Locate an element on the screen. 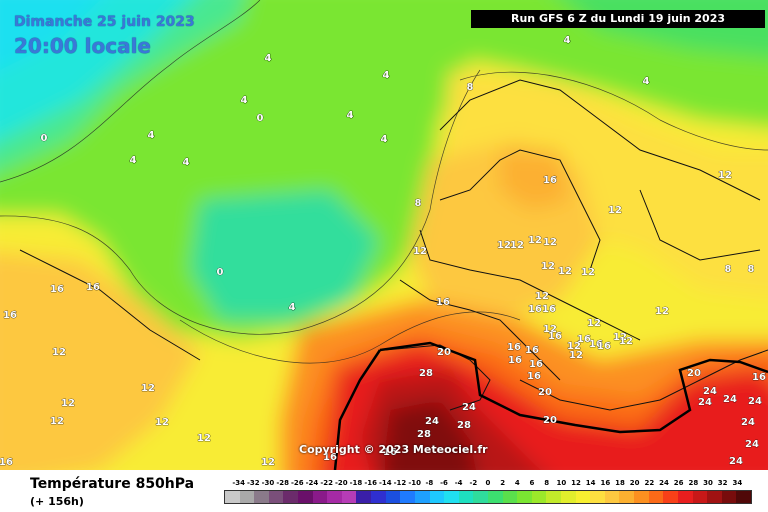  legend-tick: -30 is located at coordinates (268, 483).